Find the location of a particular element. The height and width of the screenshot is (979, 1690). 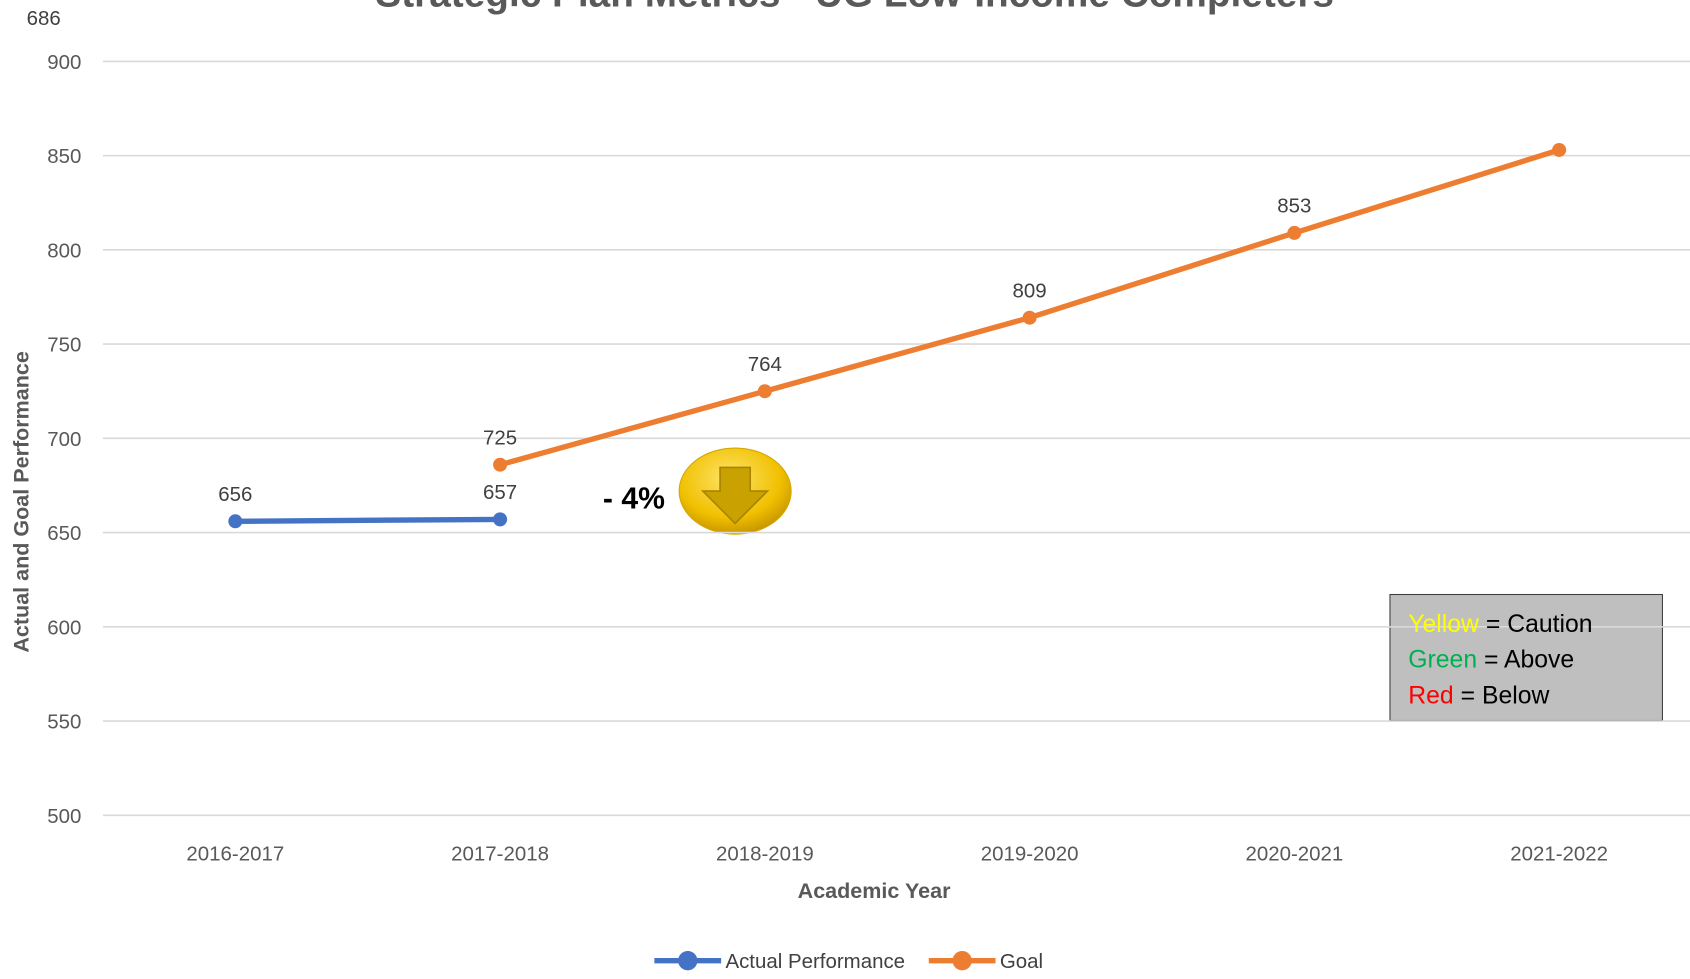

status-key-box is located at coordinates (1526, 657).